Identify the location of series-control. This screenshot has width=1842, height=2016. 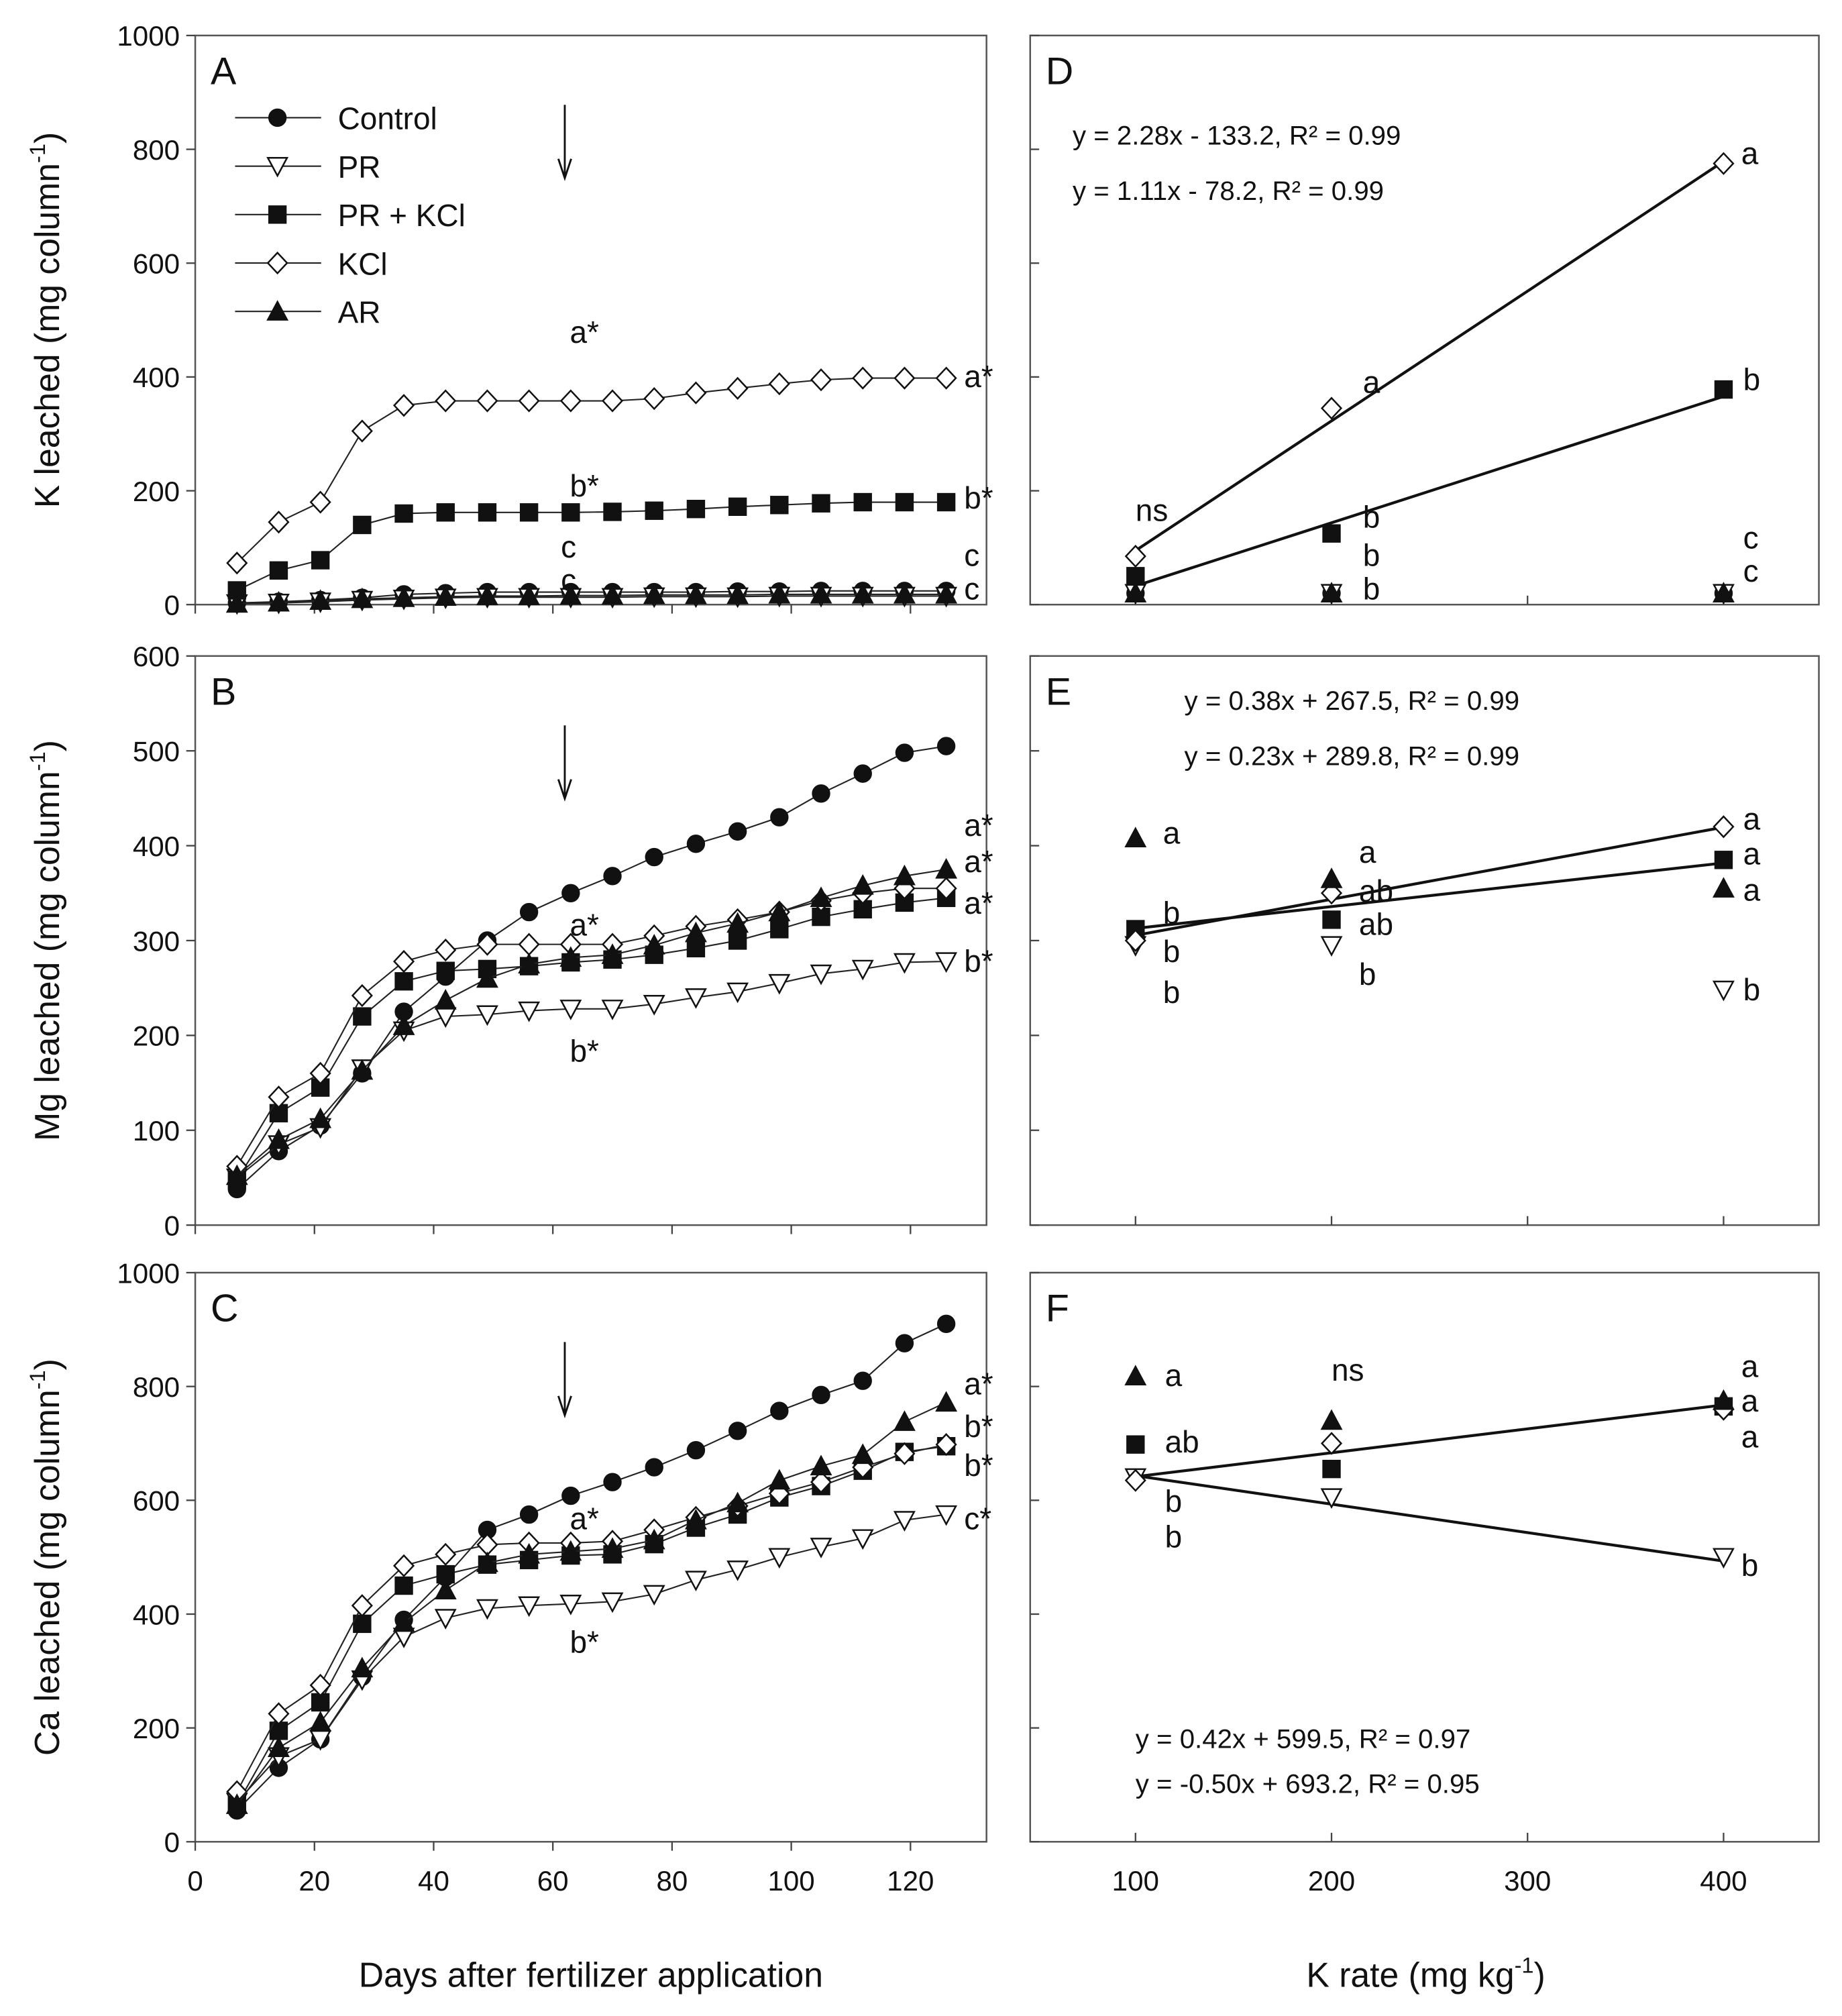
(1429, 593).